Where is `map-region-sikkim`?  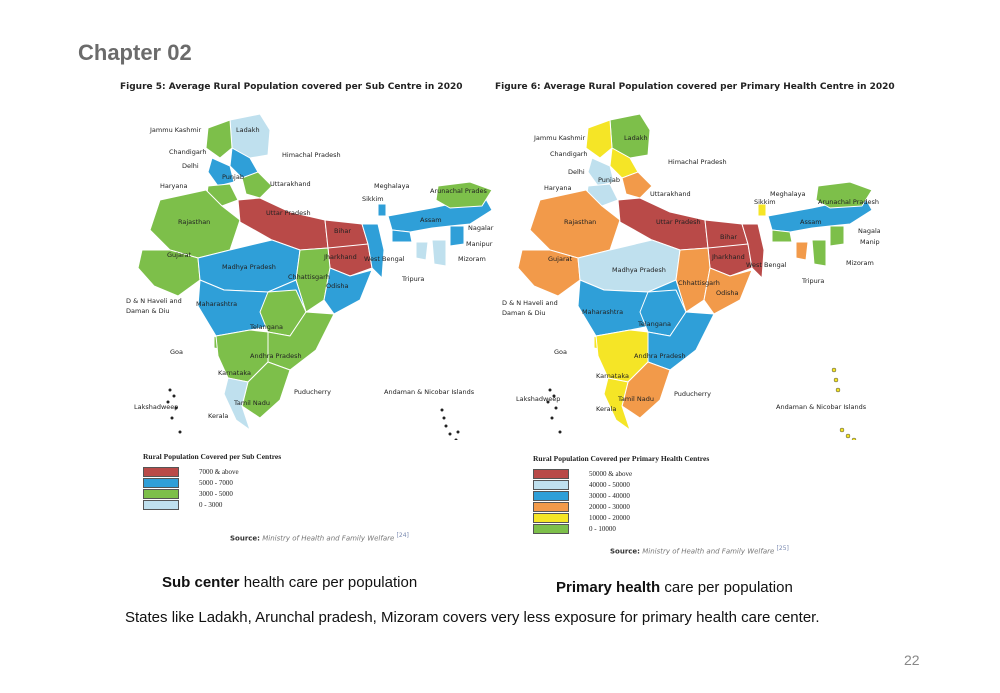 map-region-sikkim is located at coordinates (382, 210).